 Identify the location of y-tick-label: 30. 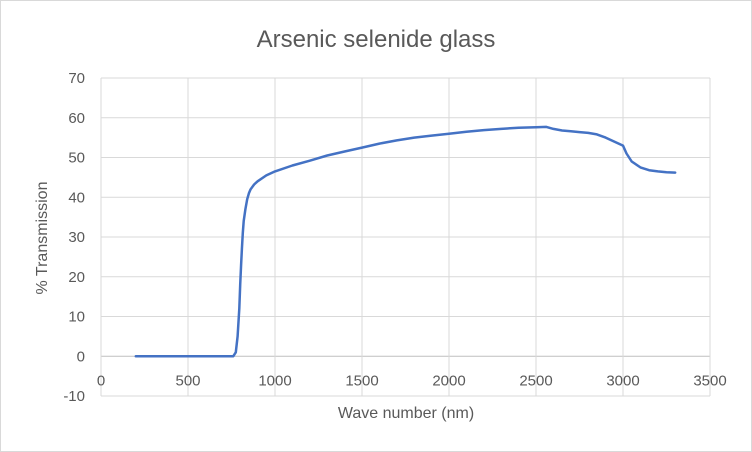
(76, 237).